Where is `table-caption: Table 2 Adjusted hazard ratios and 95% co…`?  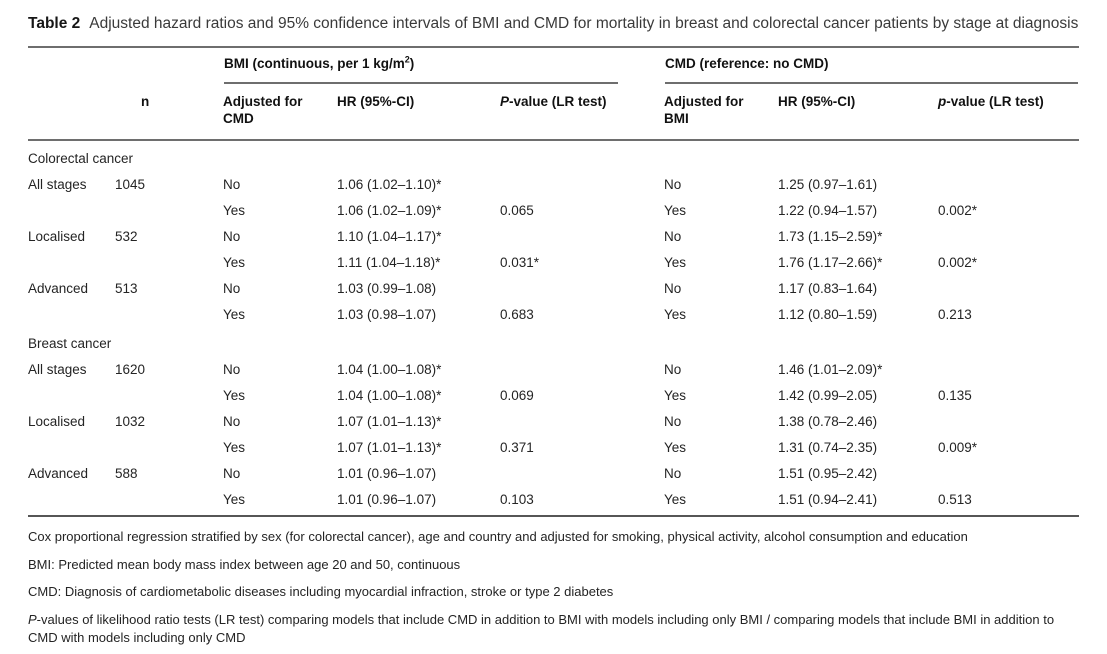 table-caption: Table 2 Adjusted hazard ratios and 95% co… is located at coordinates (553, 24).